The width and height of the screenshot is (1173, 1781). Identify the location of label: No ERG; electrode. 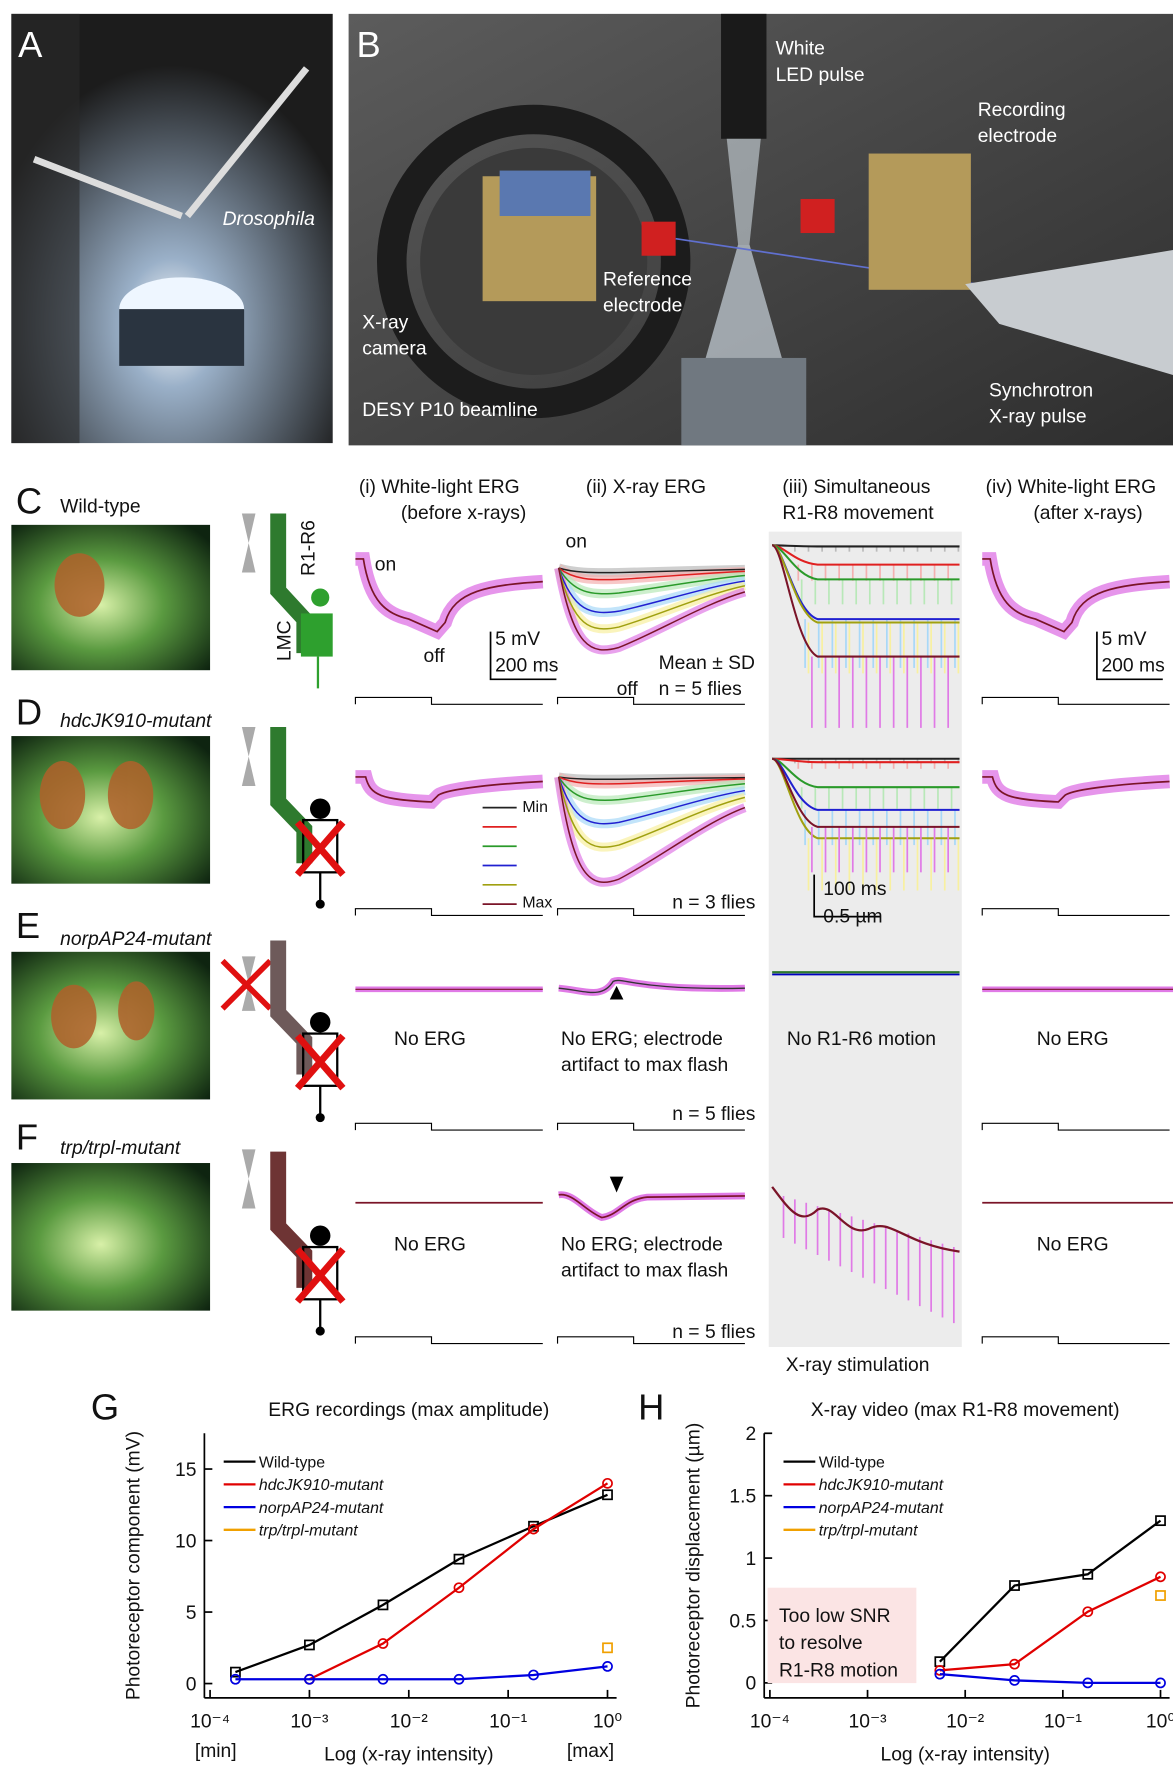
(642, 1039).